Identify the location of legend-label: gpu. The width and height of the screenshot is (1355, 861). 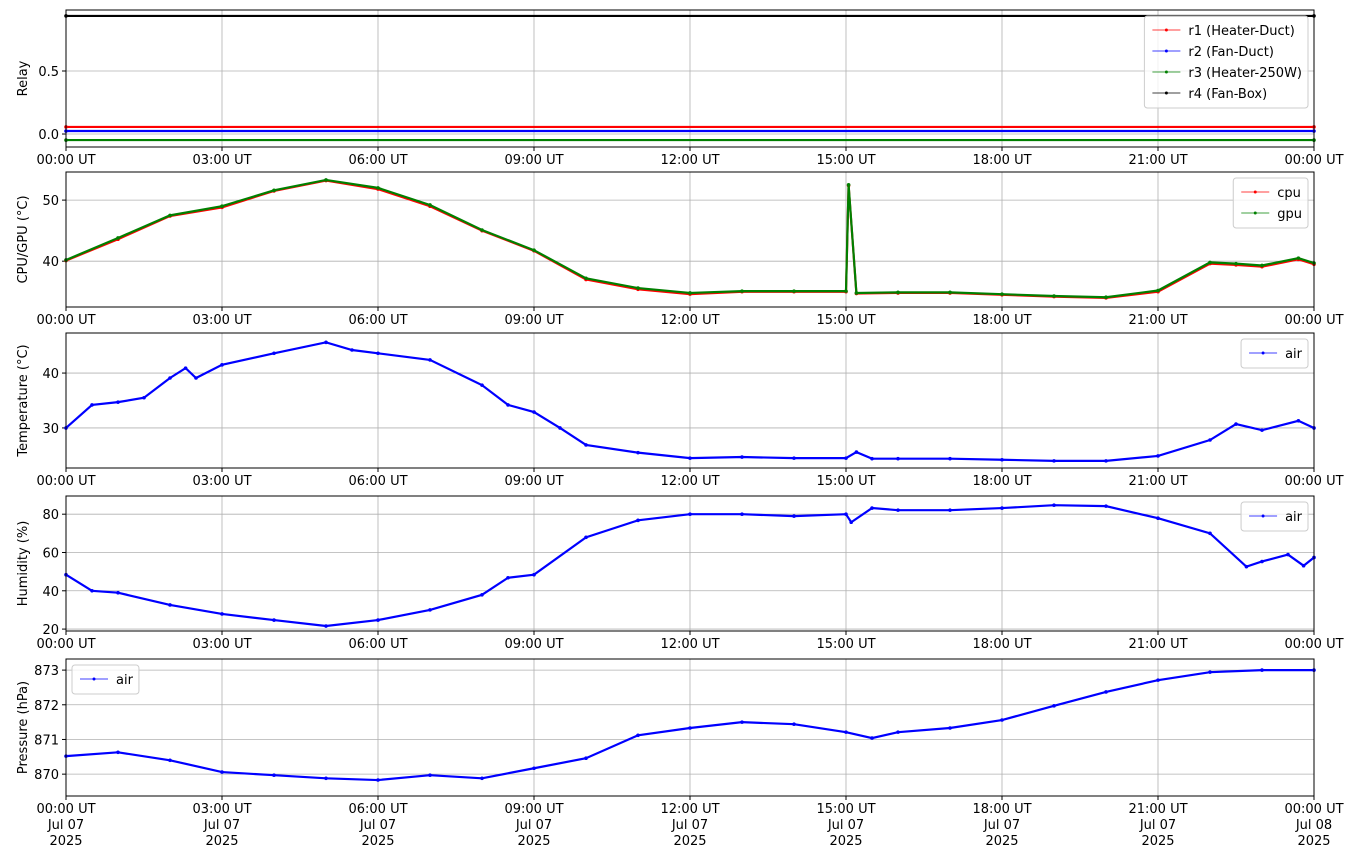
(1289, 214).